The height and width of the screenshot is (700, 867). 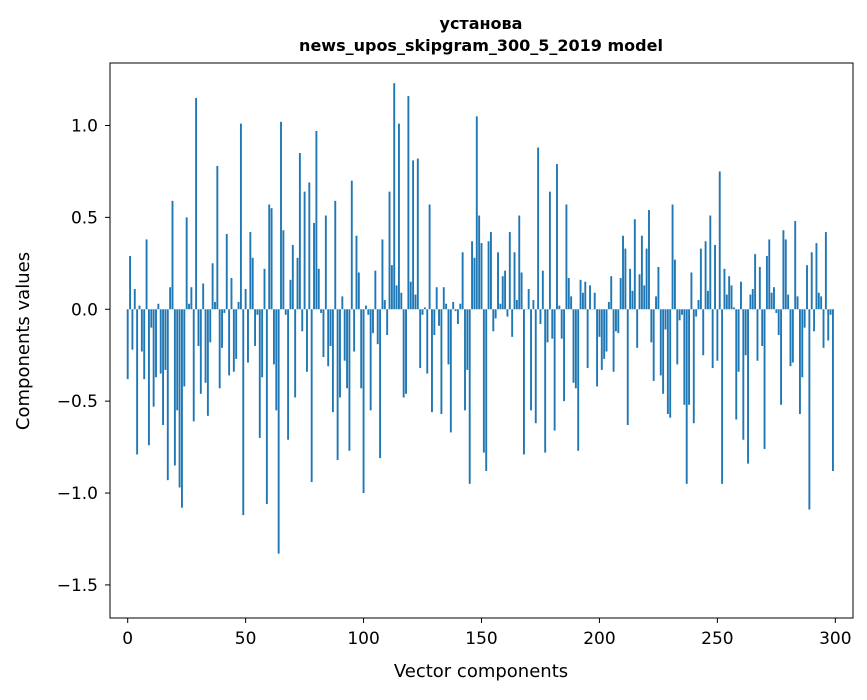 What do you see at coordinates (127, 639) in the screenshot?
I see `x-tick-label-0: 0` at bounding box center [127, 639].